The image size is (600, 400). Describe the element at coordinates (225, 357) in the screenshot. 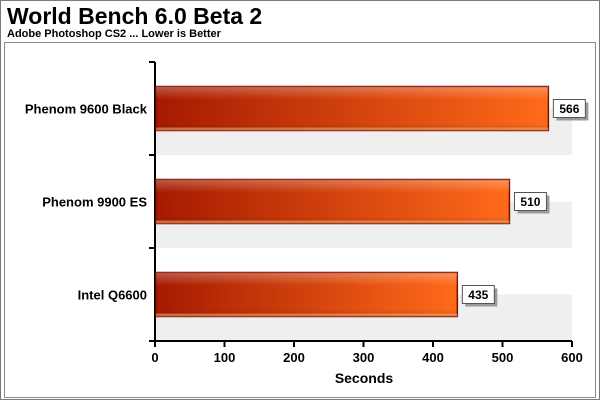

I see `x-tick-label: 100` at that location.